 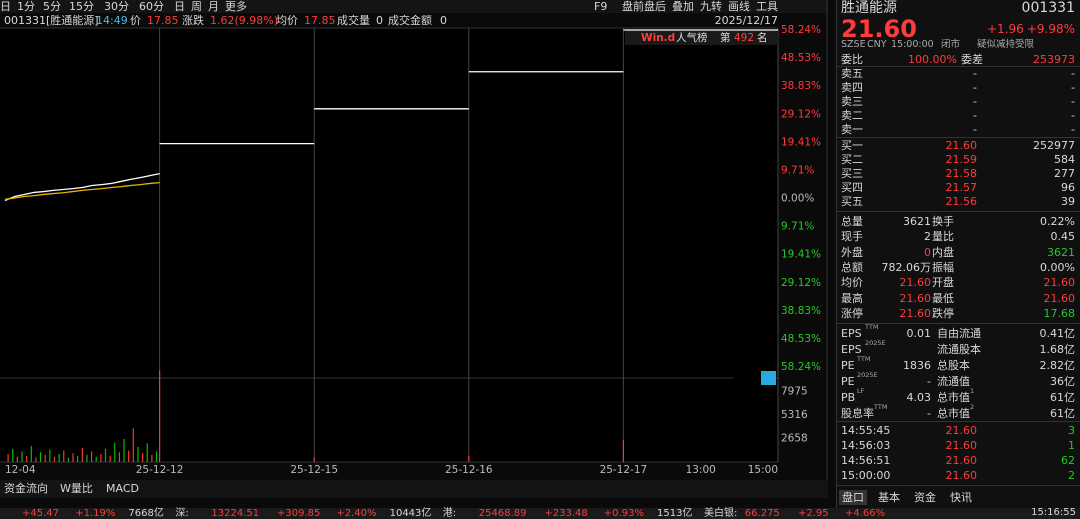 I want to click on y-tick-label: 19.41%, so click(x=801, y=142).